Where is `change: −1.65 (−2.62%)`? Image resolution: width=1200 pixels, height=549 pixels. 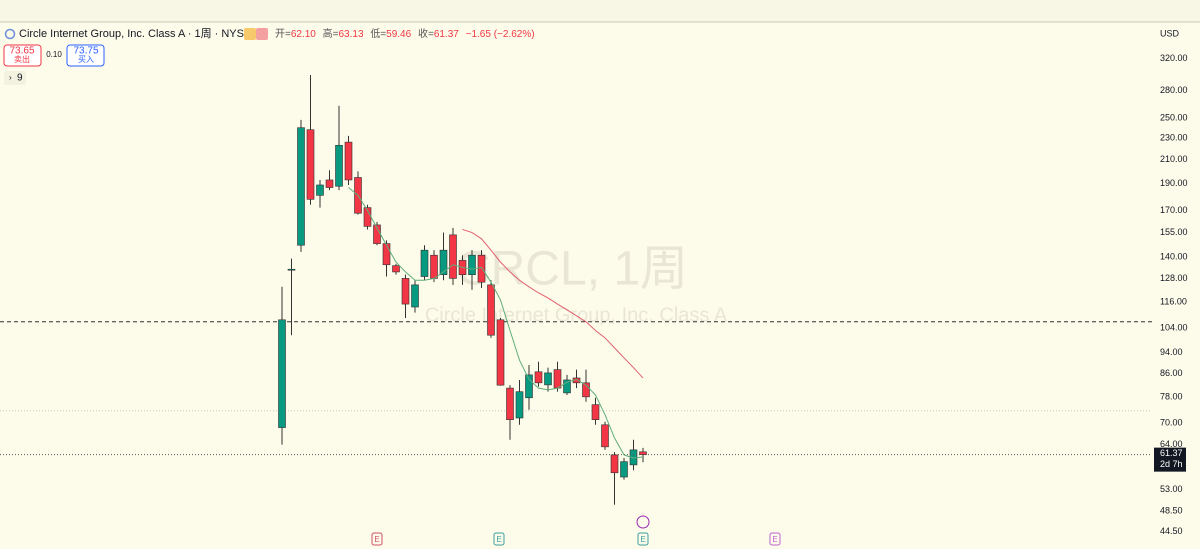
change: −1.65 (−2.62%) is located at coordinates (500, 34).